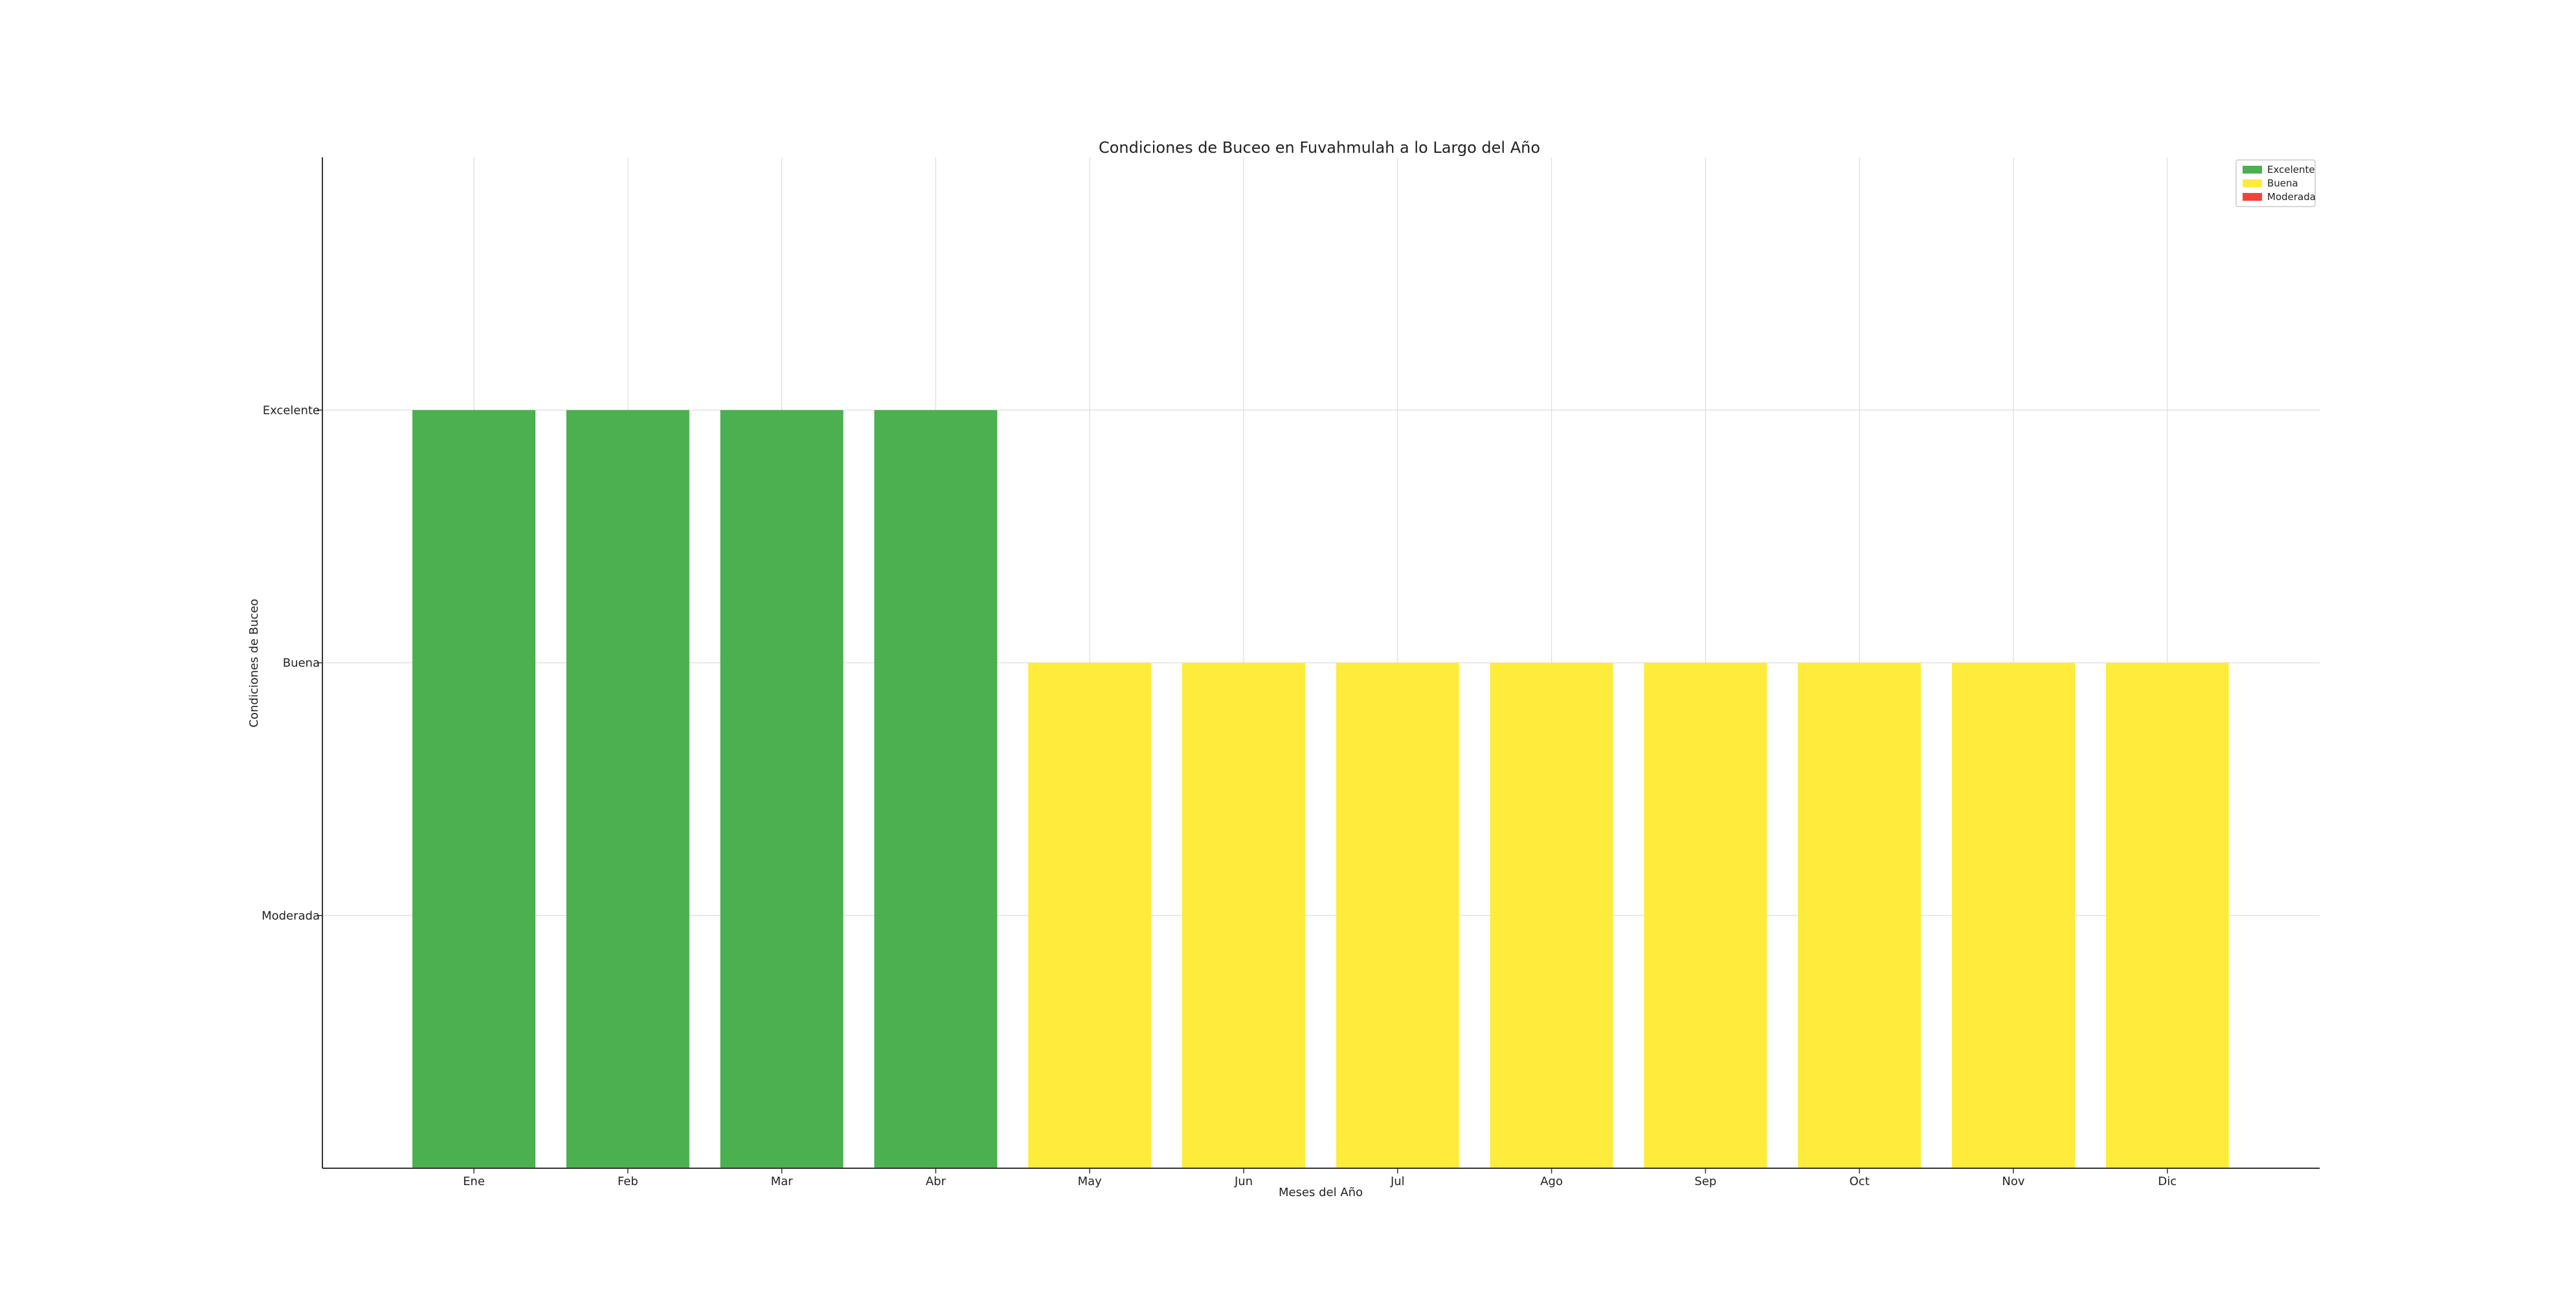  What do you see at coordinates (2291, 197) in the screenshot?
I see `legend-label: Moderada` at bounding box center [2291, 197].